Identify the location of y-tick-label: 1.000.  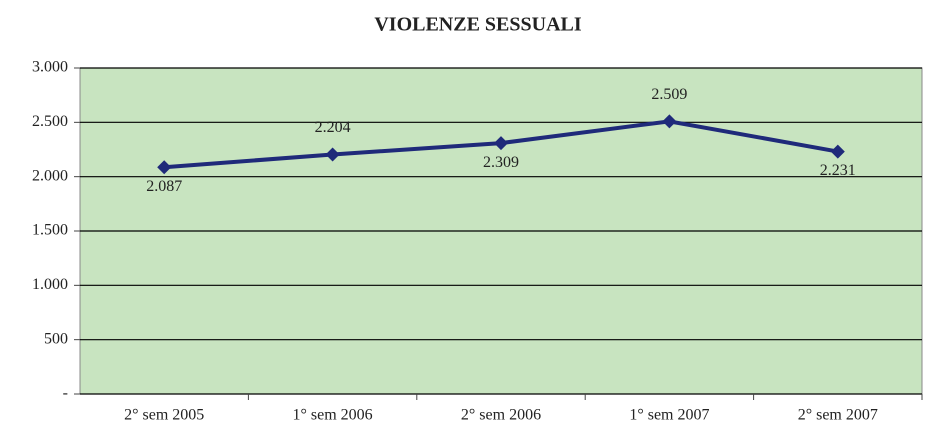
(50, 284).